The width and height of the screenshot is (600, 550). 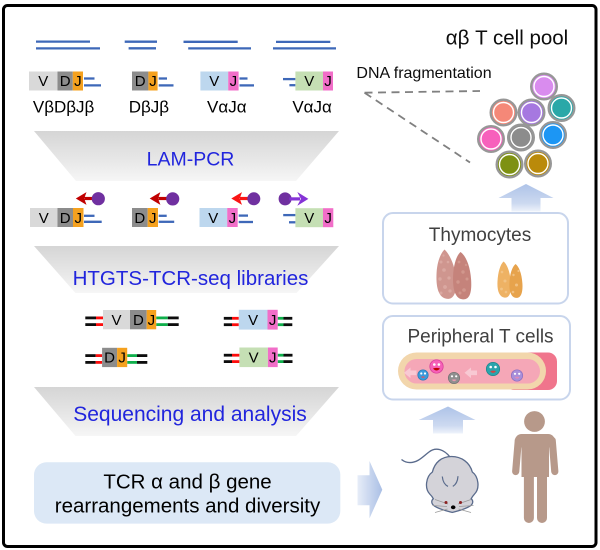 I want to click on svg-text: Peripheral T cells, so click(x=480, y=337).